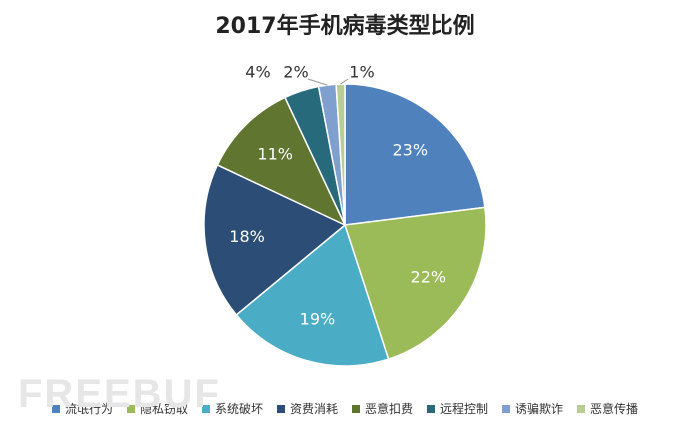  I want to click on slice-label-5: 11%, so click(275, 154).